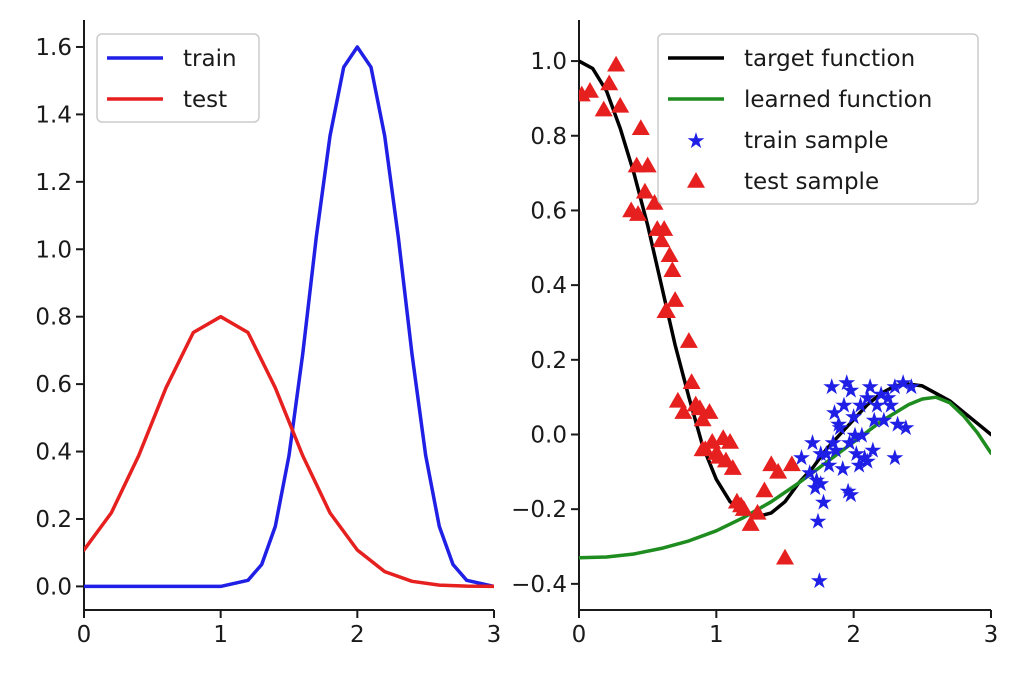  What do you see at coordinates (811, 182) in the screenshot?
I see `legend-label-test-sample: test sample` at bounding box center [811, 182].